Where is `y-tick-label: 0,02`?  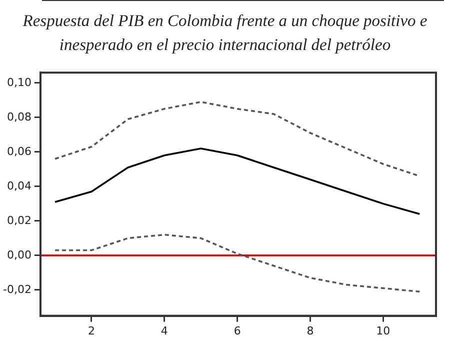
y-tick-label: 0,02 is located at coordinates (19, 220).